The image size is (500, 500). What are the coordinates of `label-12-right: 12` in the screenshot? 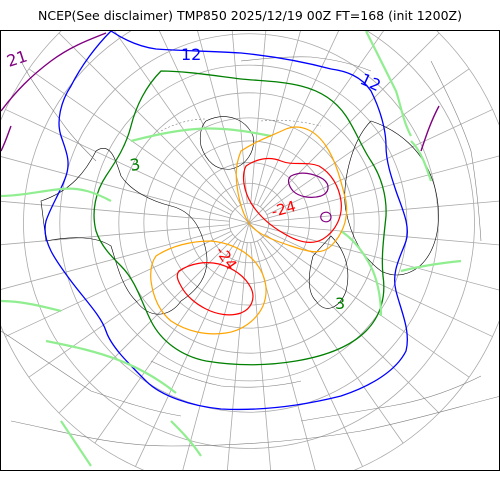 It's located at (370, 82).